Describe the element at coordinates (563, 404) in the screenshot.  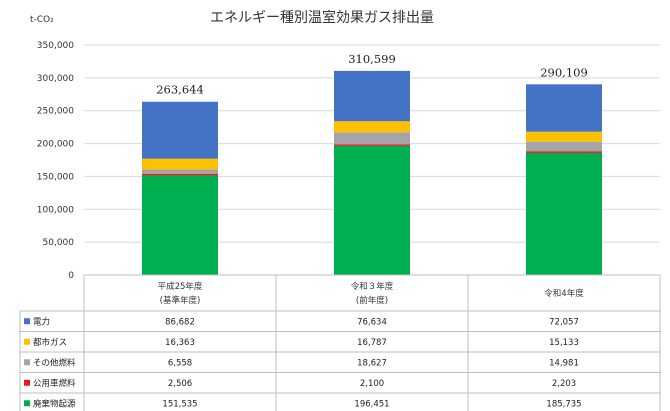
I see `table-cell-value: 185,735` at that location.